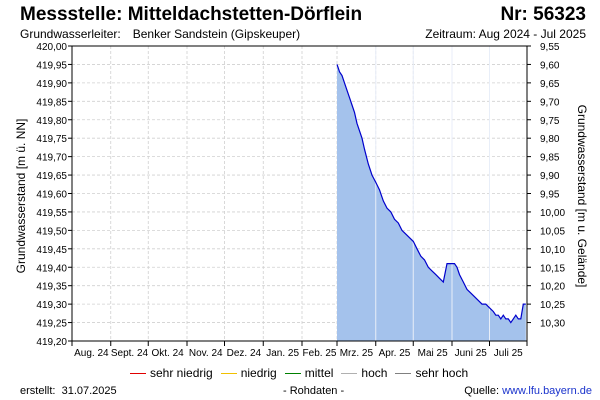 This screenshot has height=400, width=600. I want to click on legend-label: mittel, so click(319, 373).